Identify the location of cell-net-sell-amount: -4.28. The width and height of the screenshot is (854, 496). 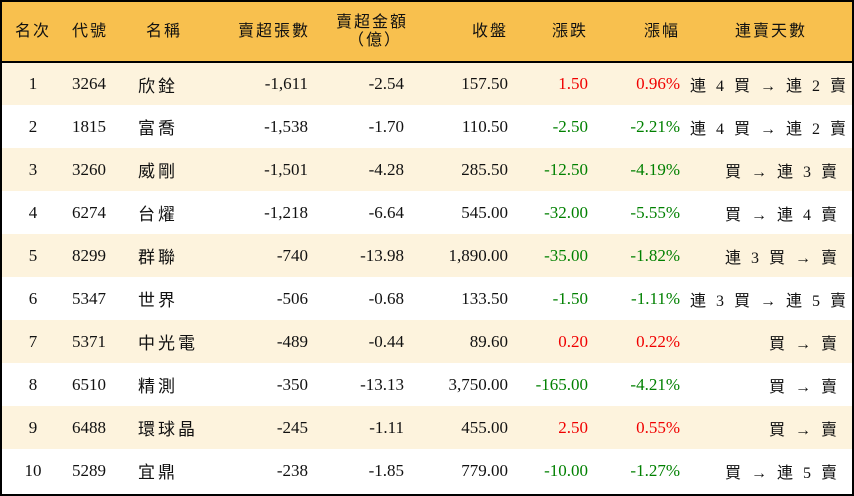
(386, 169).